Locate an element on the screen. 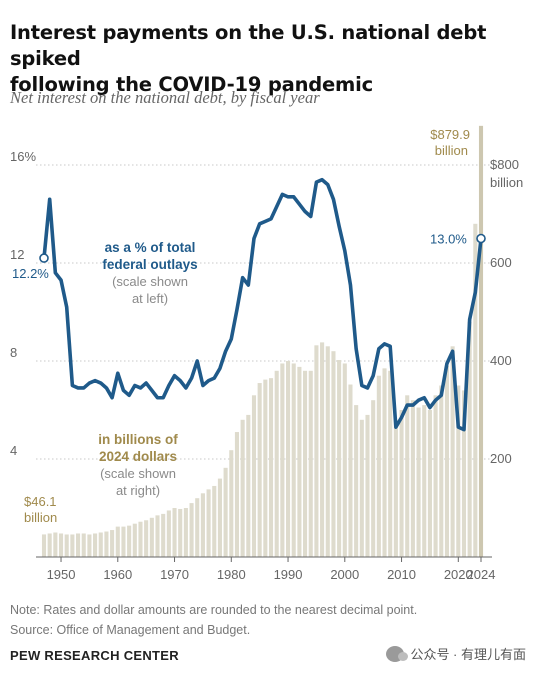  left-tick-label-2: 12 is located at coordinates (17, 254).